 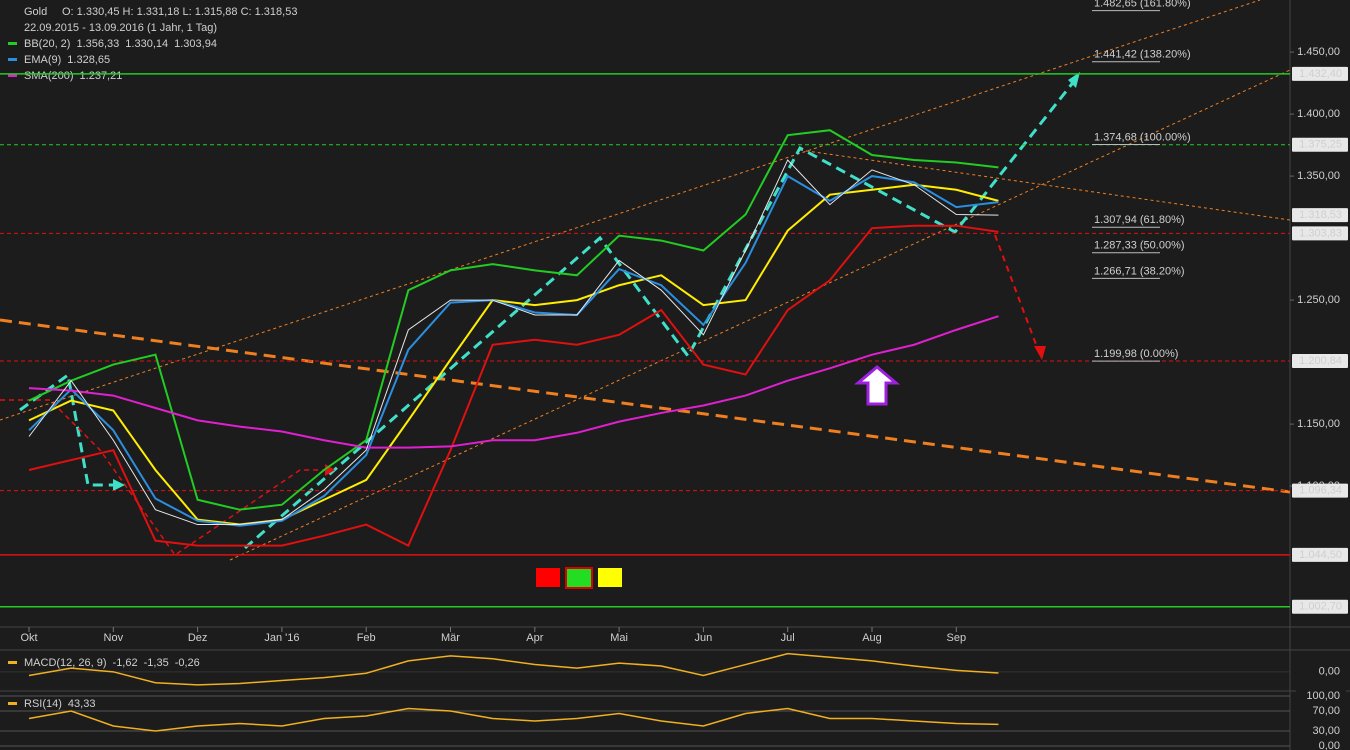 What do you see at coordinates (513, 669) in the screenshot?
I see `macd-line` at bounding box center [513, 669].